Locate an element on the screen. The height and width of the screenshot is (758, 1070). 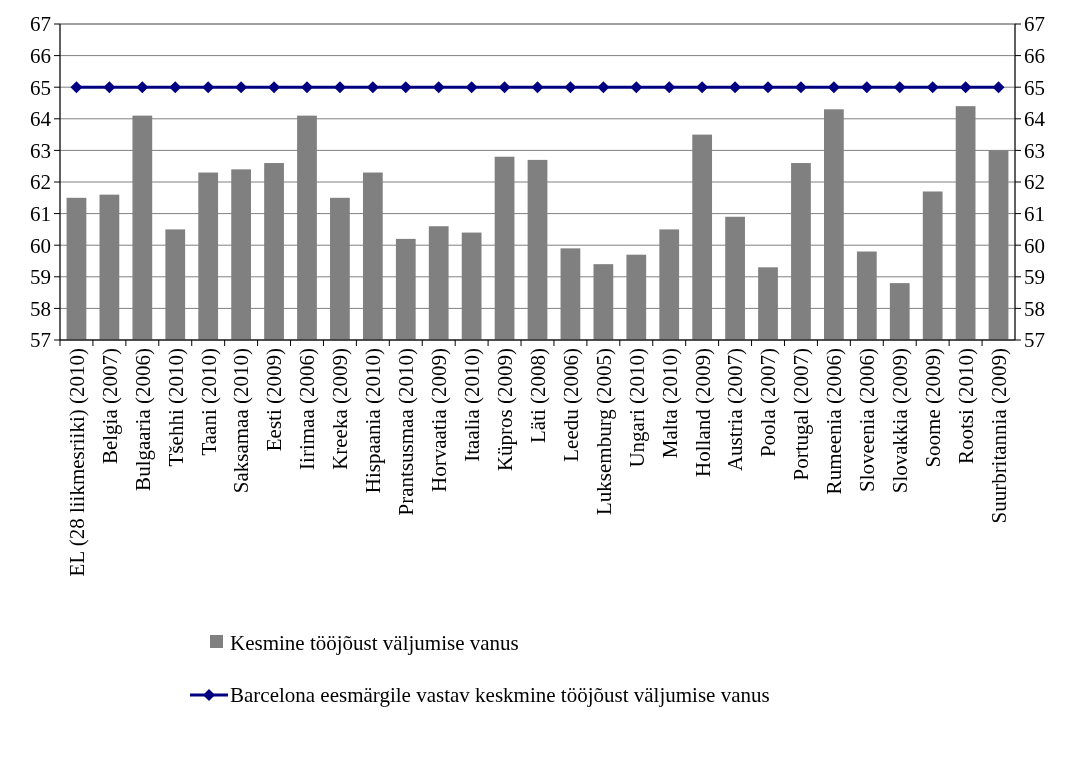
x-tick-label: Leedu (2006) is located at coordinates (570, 405).